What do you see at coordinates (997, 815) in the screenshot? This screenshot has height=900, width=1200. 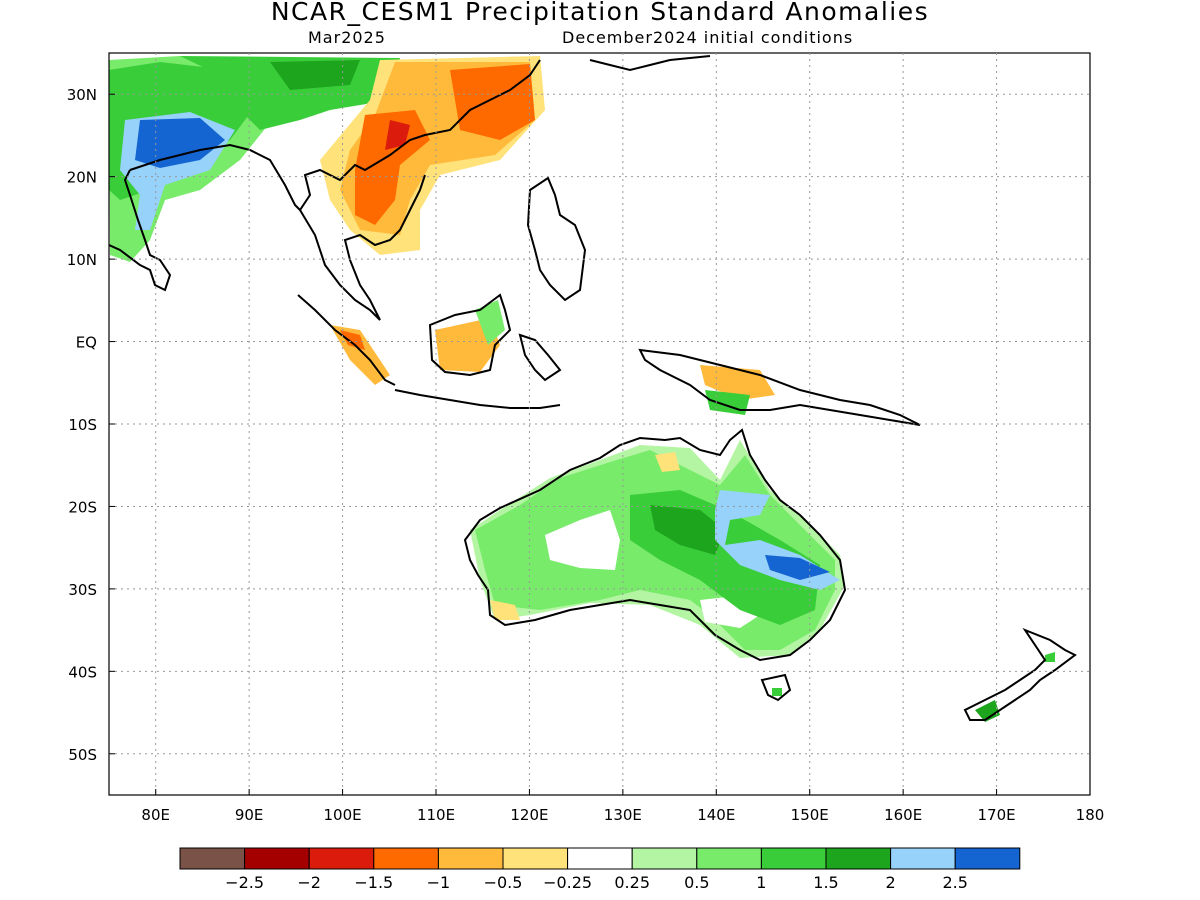 I see `lon-tick-label: 170E` at bounding box center [997, 815].